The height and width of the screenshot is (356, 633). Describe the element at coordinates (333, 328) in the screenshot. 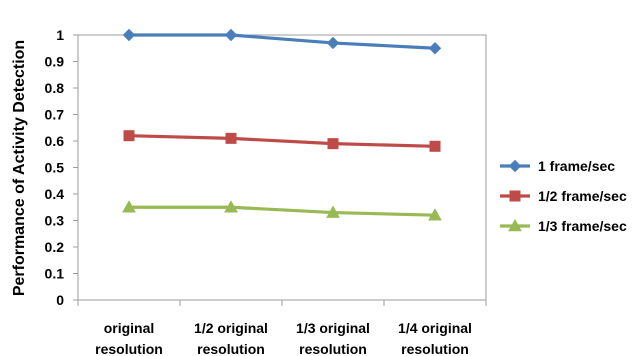

I see `x-category-label: 1/3 original` at that location.